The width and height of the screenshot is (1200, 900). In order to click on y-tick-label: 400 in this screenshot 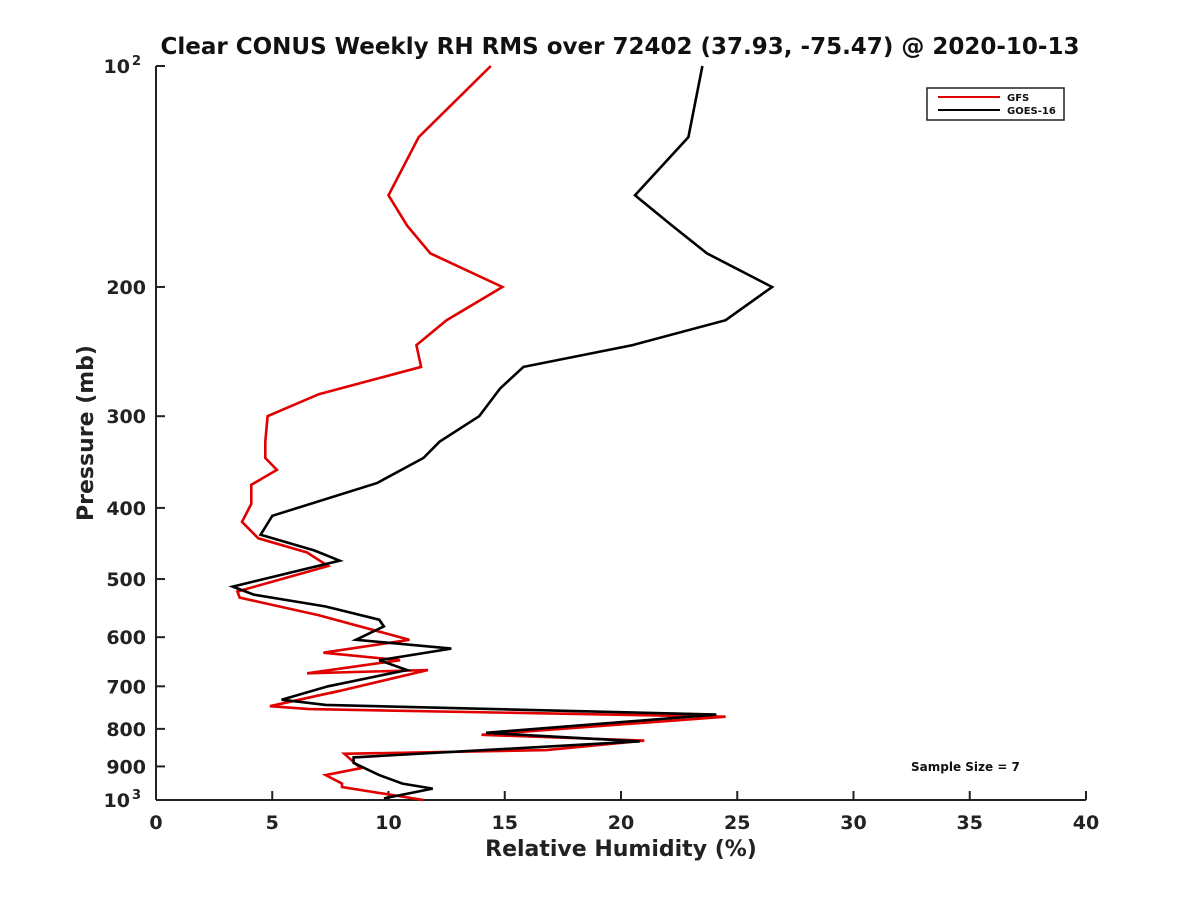, I will do `click(126, 509)`.